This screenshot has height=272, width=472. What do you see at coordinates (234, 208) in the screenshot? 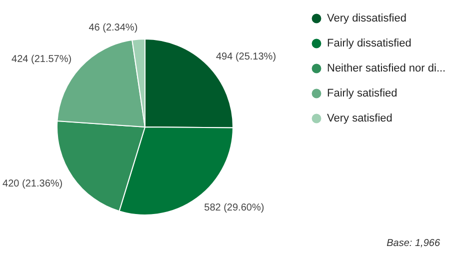
I see `data-label: 582 (29.60%)` at bounding box center [234, 208].